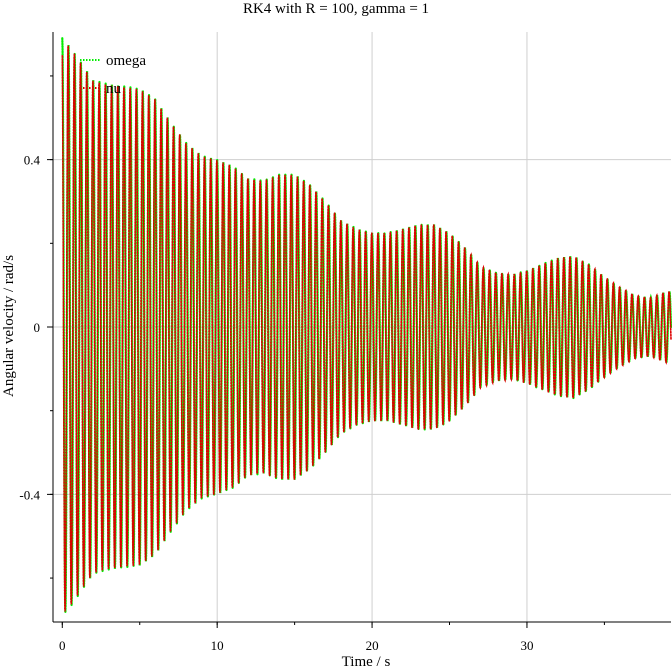  What do you see at coordinates (113, 75) in the screenshot?
I see `legend: omega nu` at bounding box center [113, 75].